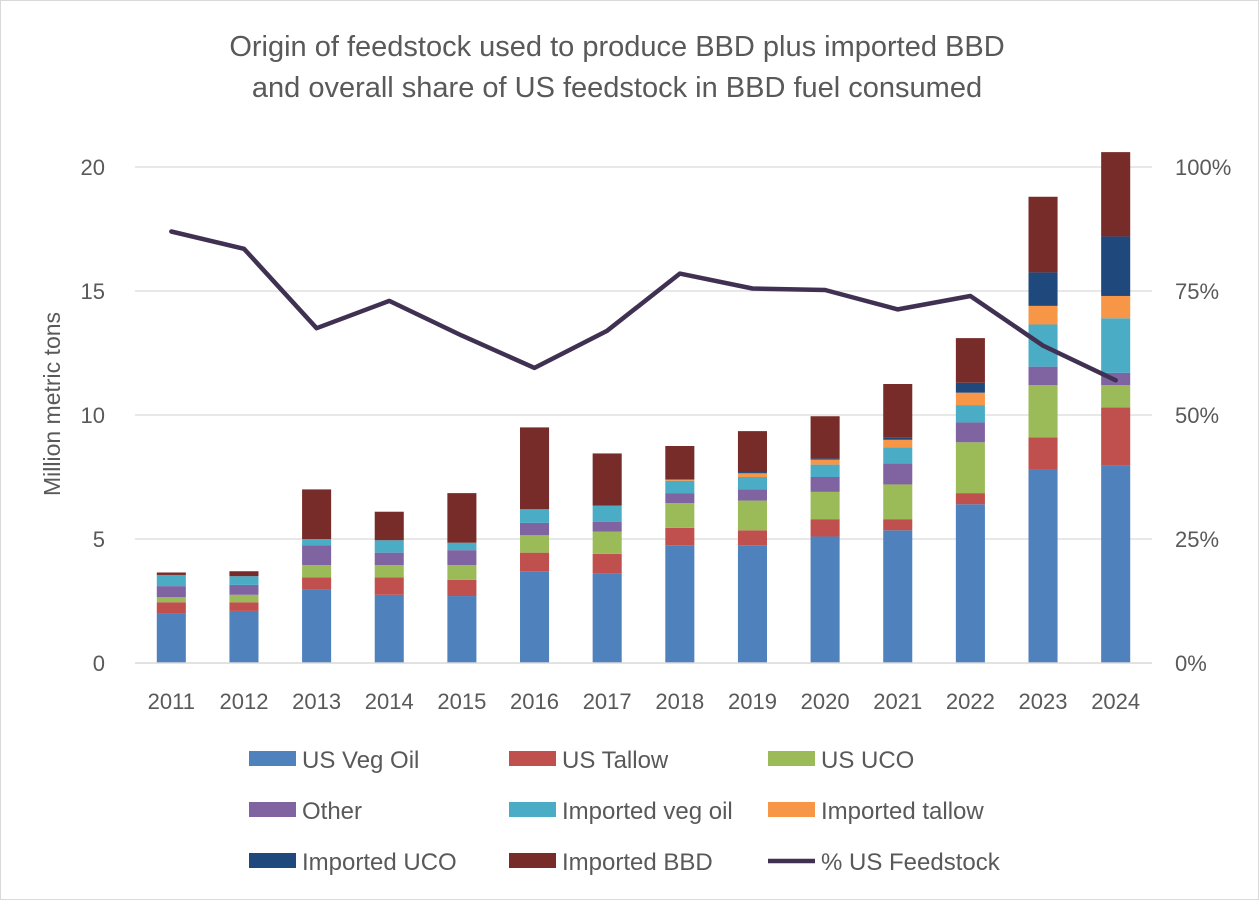  I want to click on bar-us-tallow-2017, so click(607, 564).